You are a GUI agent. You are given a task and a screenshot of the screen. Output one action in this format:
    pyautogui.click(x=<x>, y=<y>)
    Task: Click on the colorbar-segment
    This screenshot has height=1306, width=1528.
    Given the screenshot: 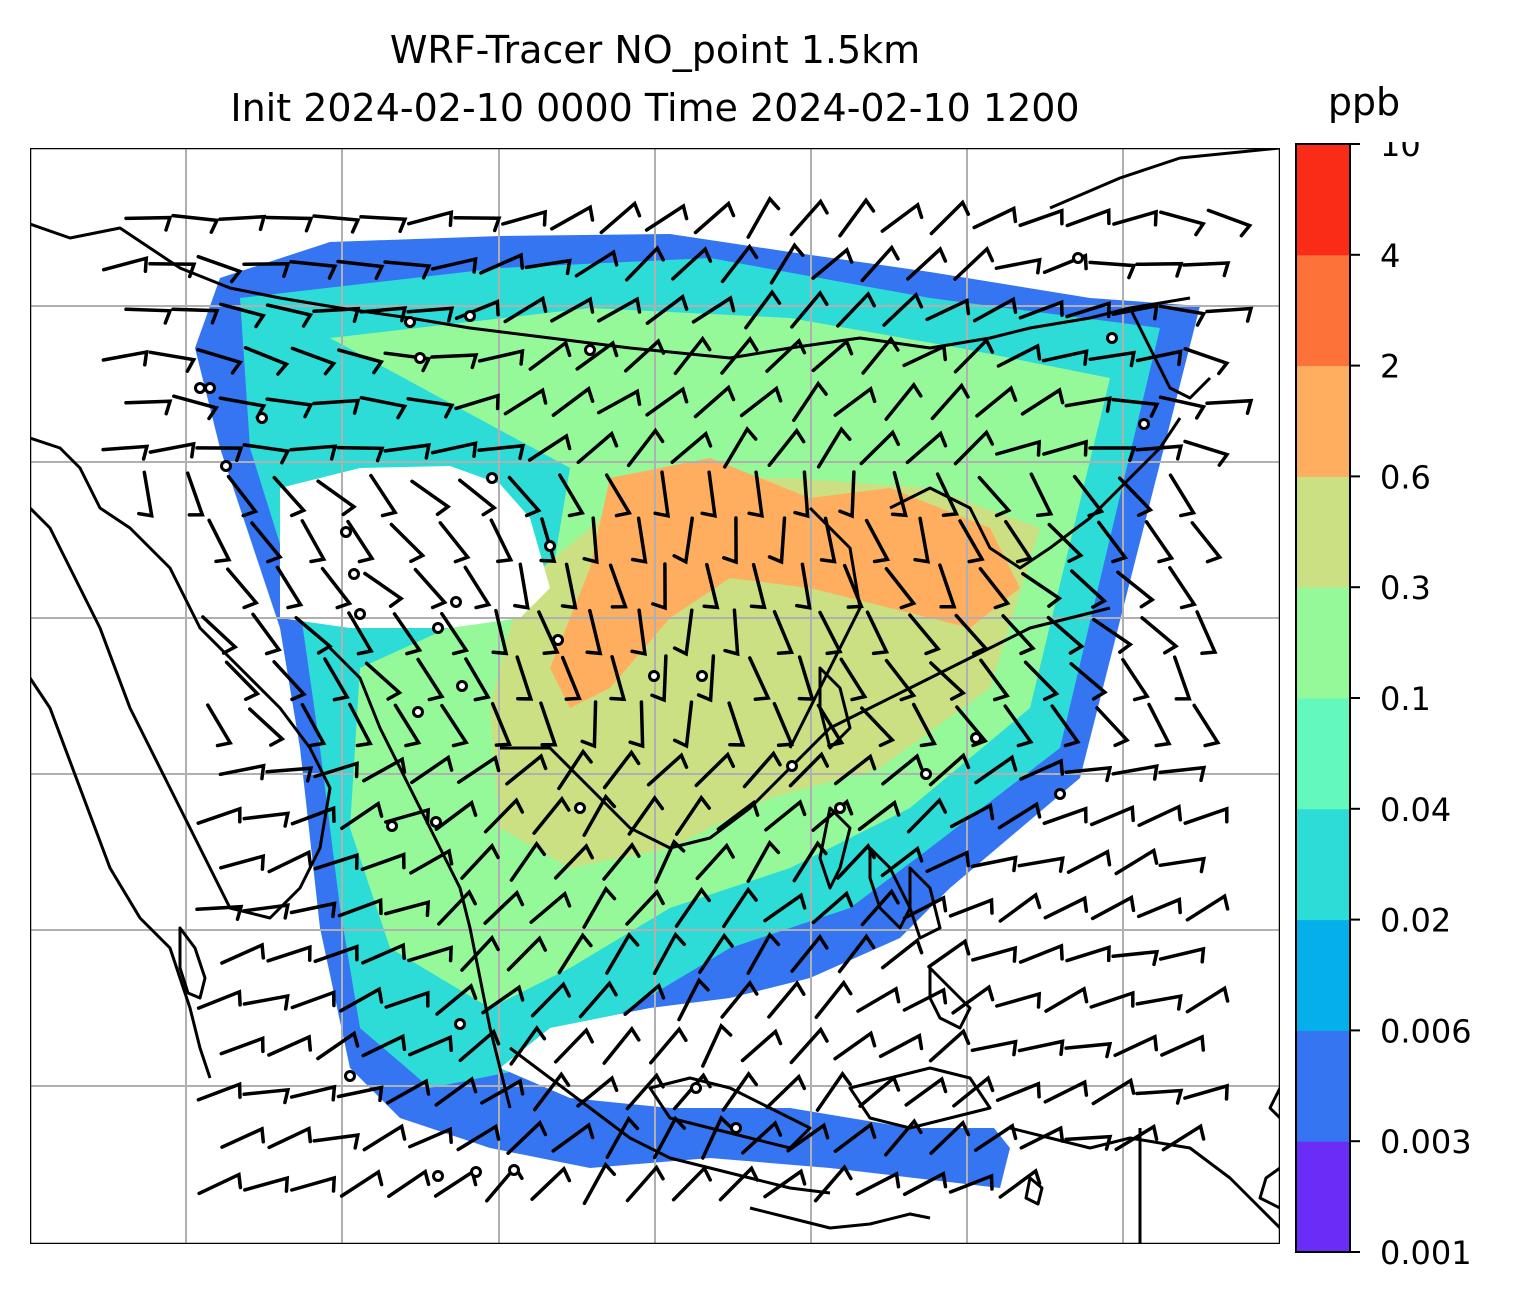 What is the action you would take?
    pyautogui.click(x=1323, y=200)
    